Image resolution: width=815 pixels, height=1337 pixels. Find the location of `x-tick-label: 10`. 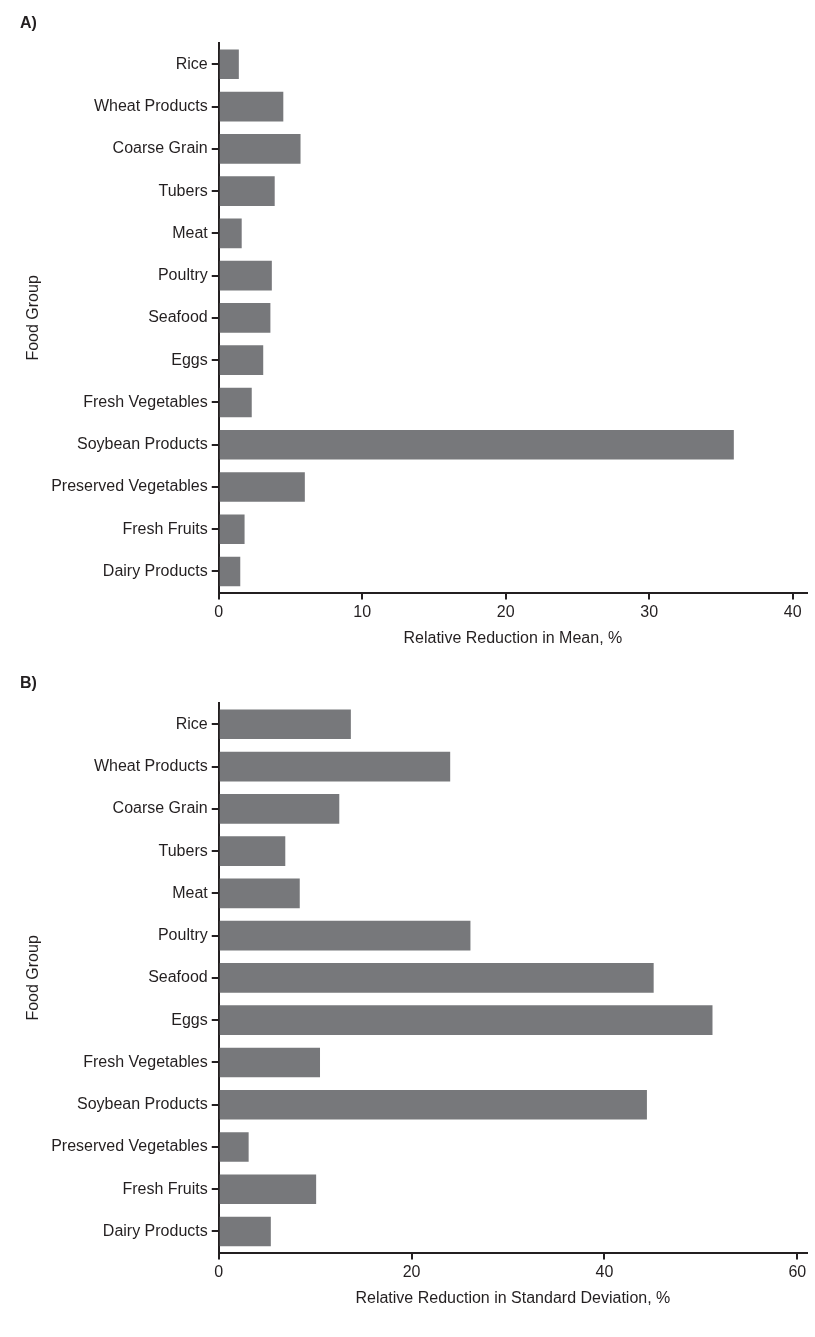

x-tick-label: 10 is located at coordinates (362, 611).